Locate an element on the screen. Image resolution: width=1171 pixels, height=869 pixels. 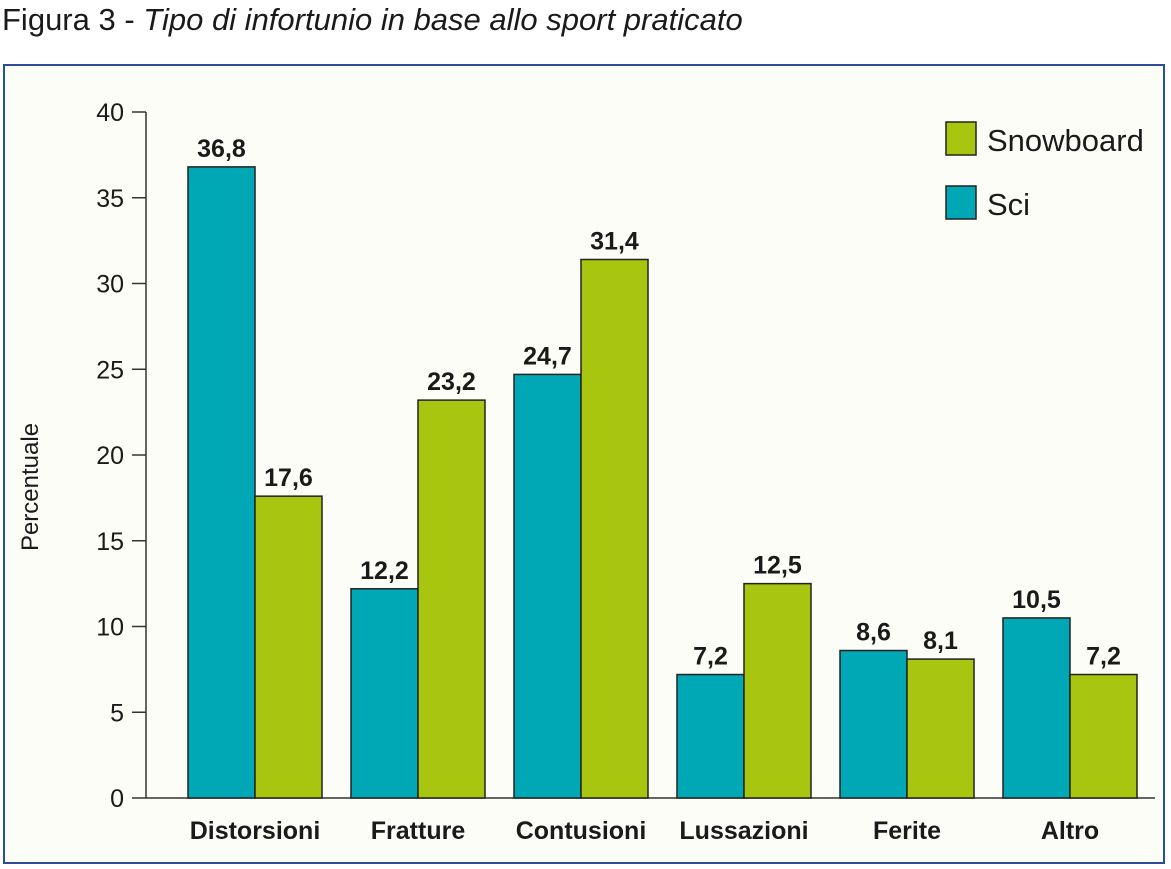
bar-sci-contusioni is located at coordinates (547, 586).